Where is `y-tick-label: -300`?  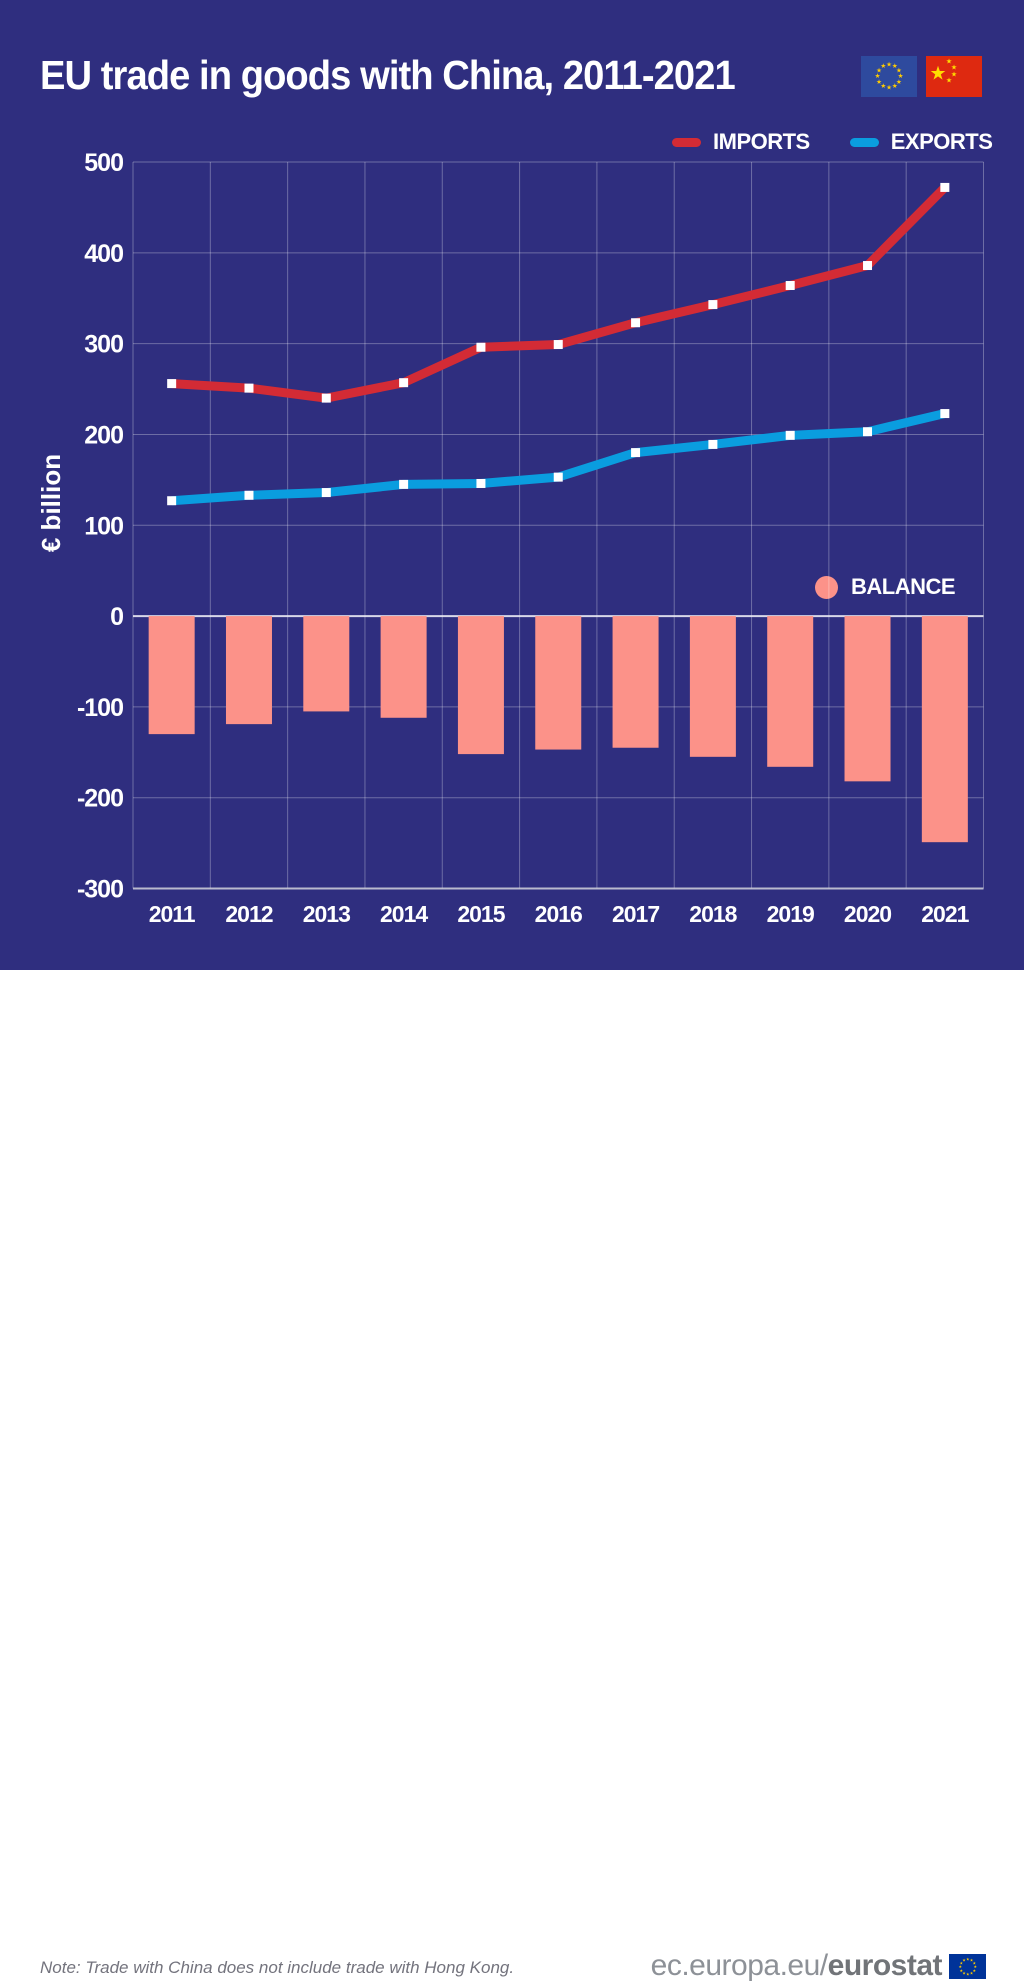
y-tick-label: -300 is located at coordinates (100, 890).